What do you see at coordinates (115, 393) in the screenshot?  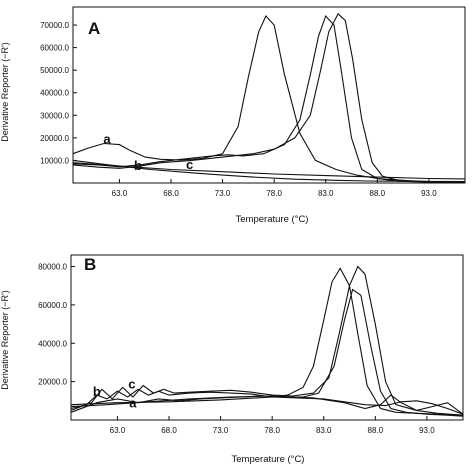 I see `panel-b-annotations: b ca` at bounding box center [115, 393].